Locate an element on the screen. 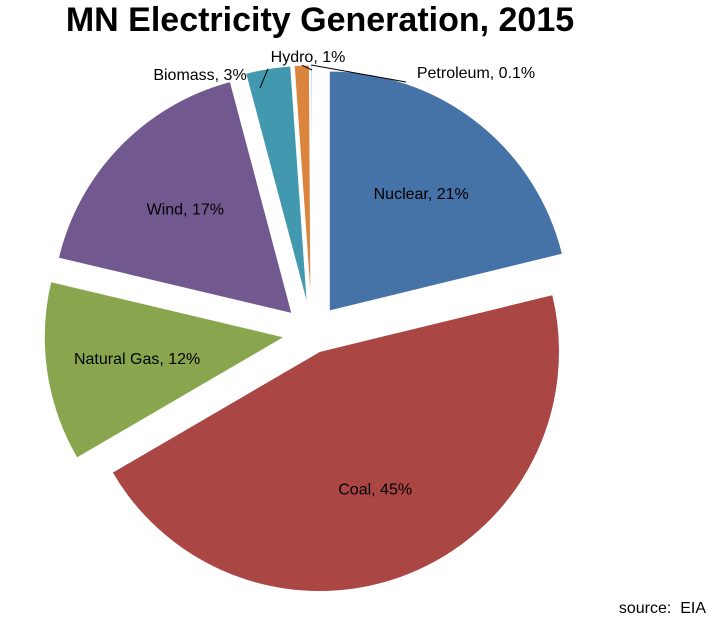 This screenshot has width=722, height=624. chart-title: MN Electricity Generation, 2015 is located at coordinates (320, 20).